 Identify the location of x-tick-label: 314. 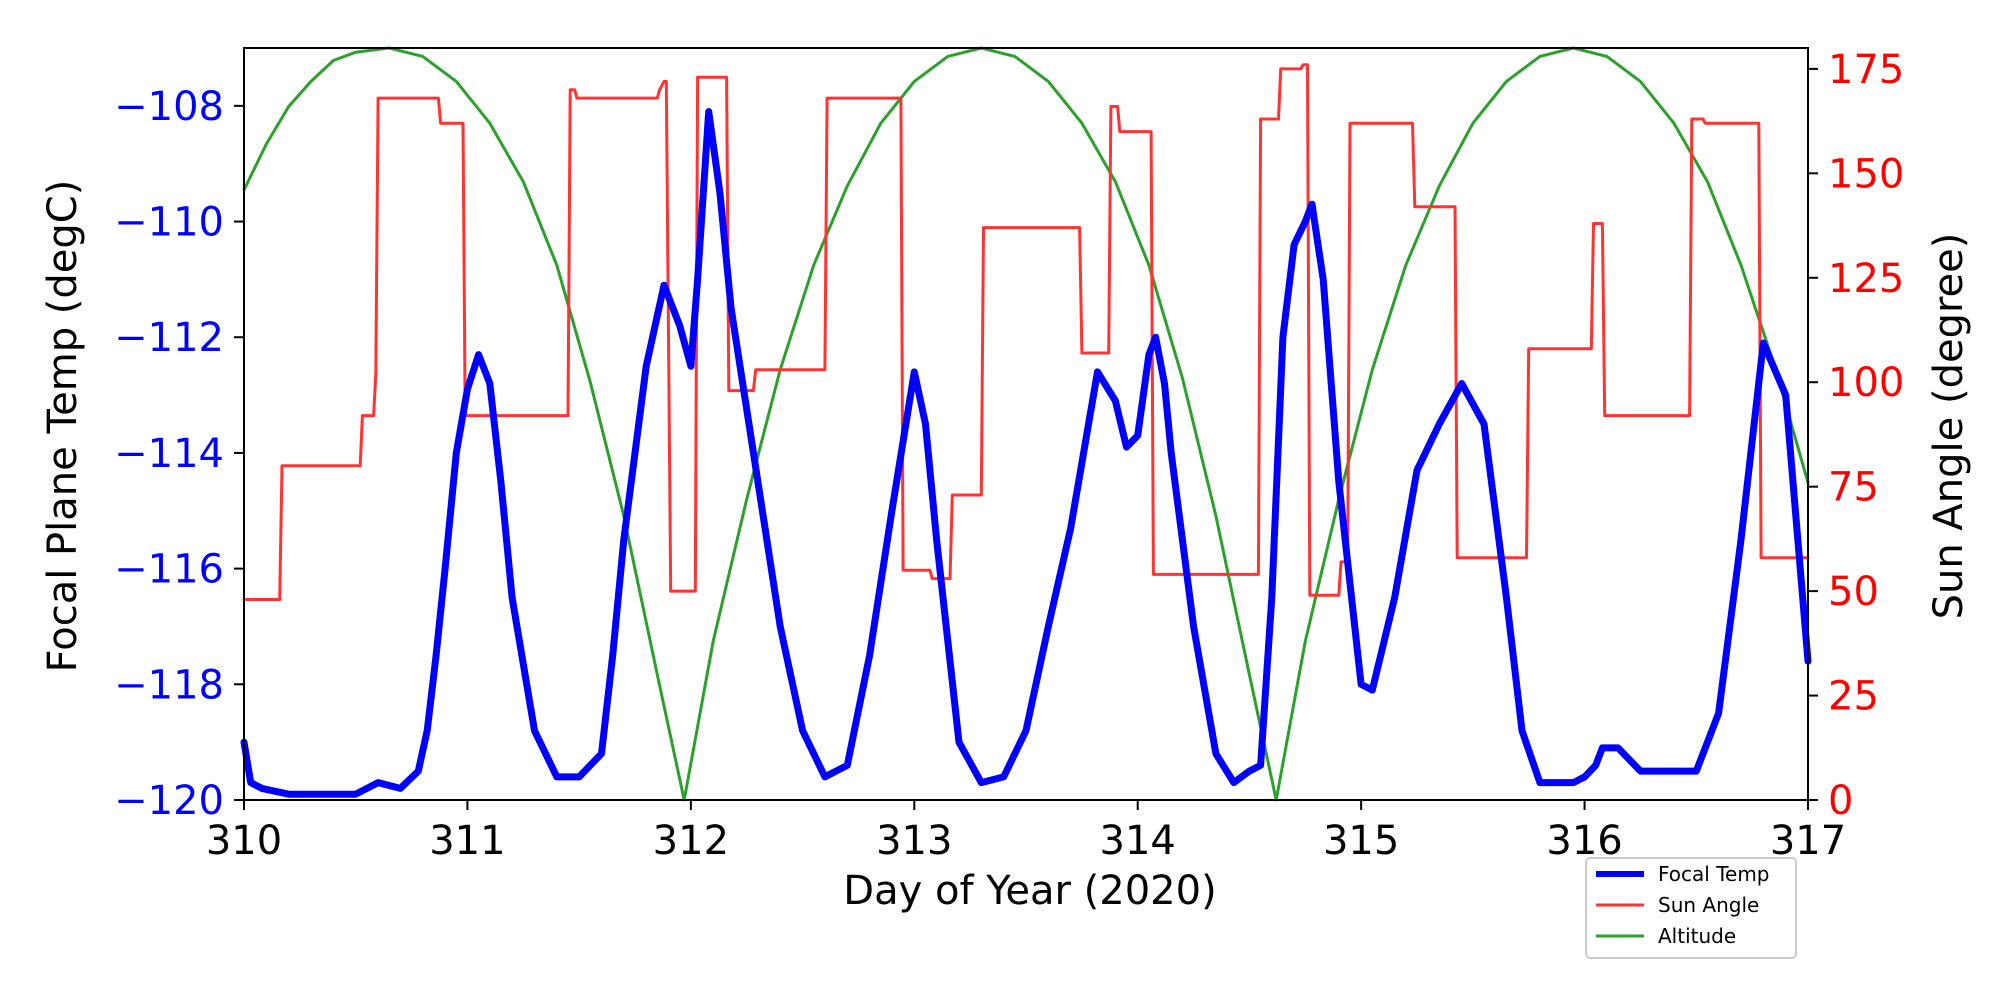
(1138, 841).